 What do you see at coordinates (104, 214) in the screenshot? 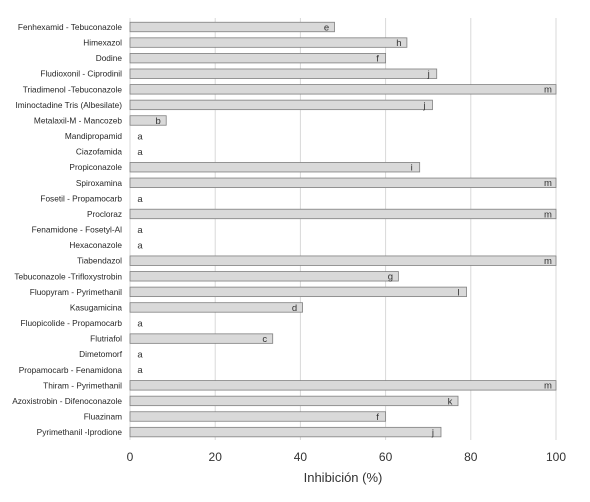
I see `category-label: Procloraz` at bounding box center [104, 214].